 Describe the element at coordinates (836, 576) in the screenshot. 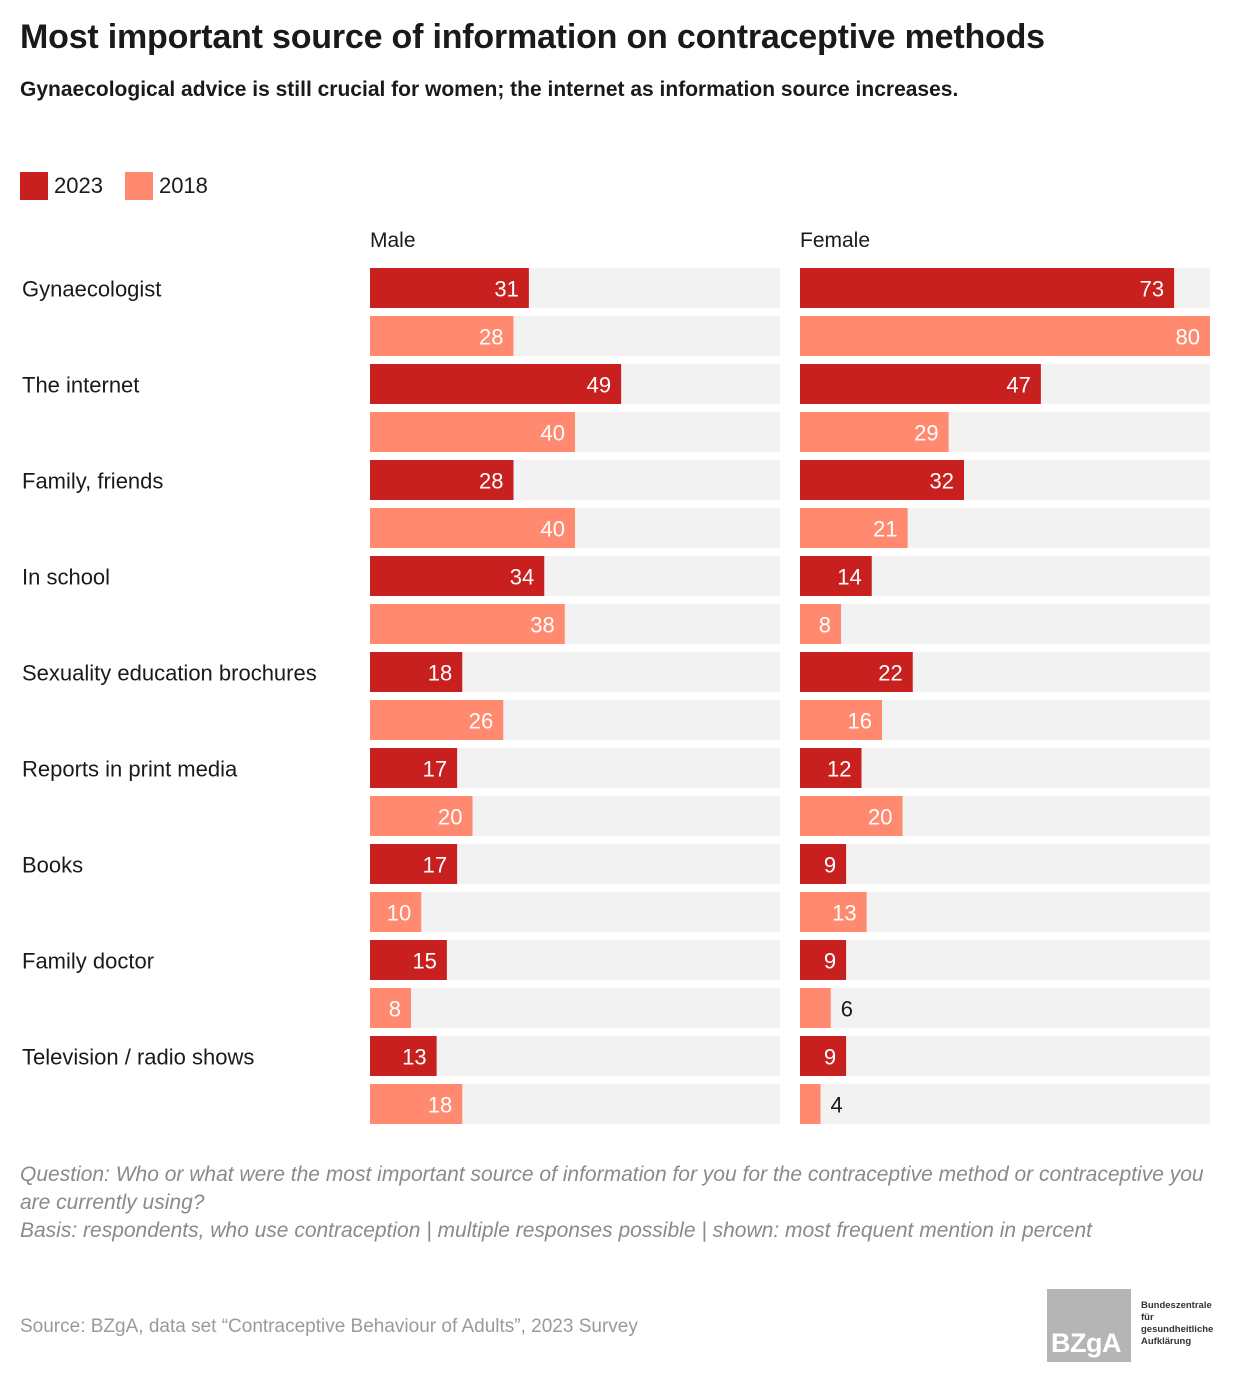

I see `bar-female-in-school-2023` at that location.